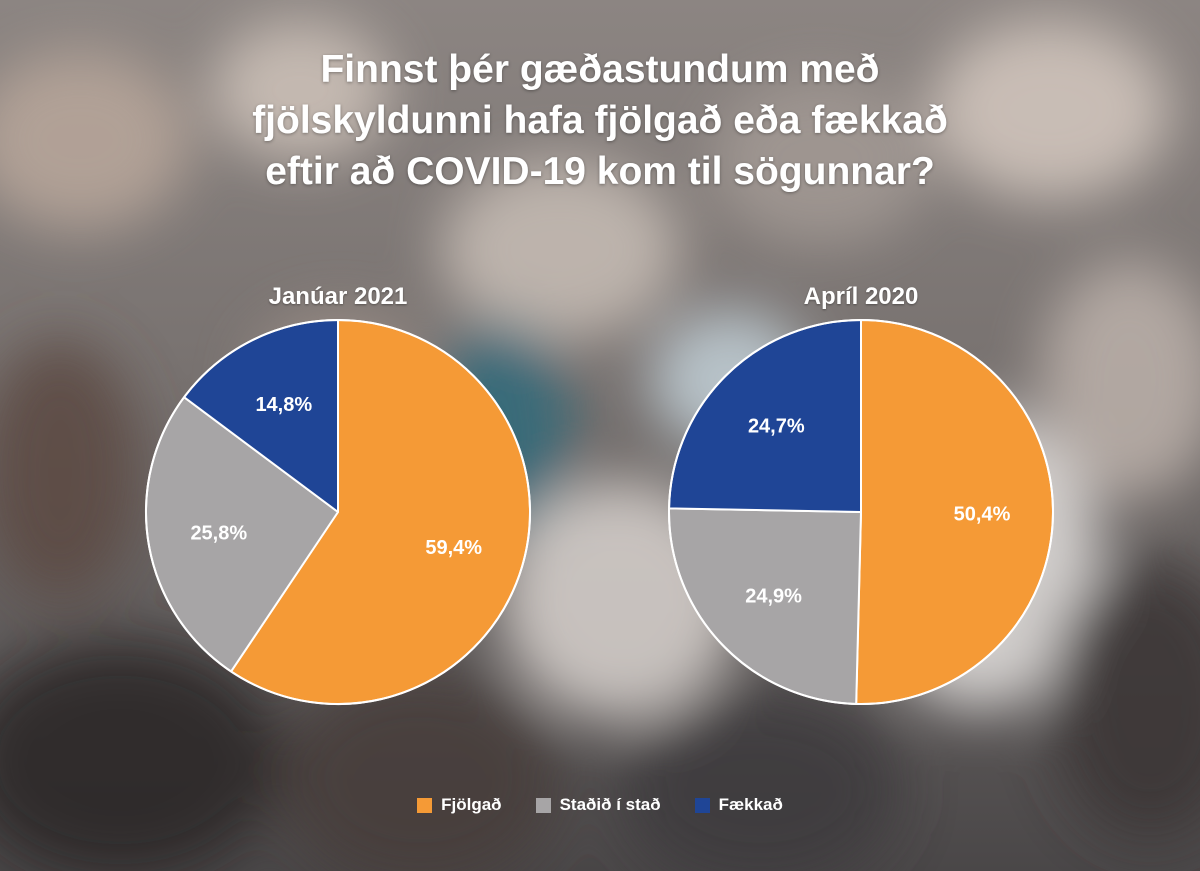 This screenshot has width=1200, height=871. I want to click on legend-swatch-fjolgad, so click(425, 805).